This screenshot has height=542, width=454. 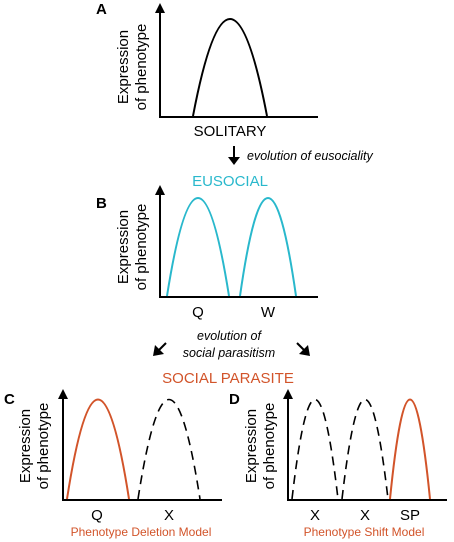 What do you see at coordinates (251, 446) in the screenshot?
I see `panel-d-ylabel-line1: Expression` at bounding box center [251, 446].